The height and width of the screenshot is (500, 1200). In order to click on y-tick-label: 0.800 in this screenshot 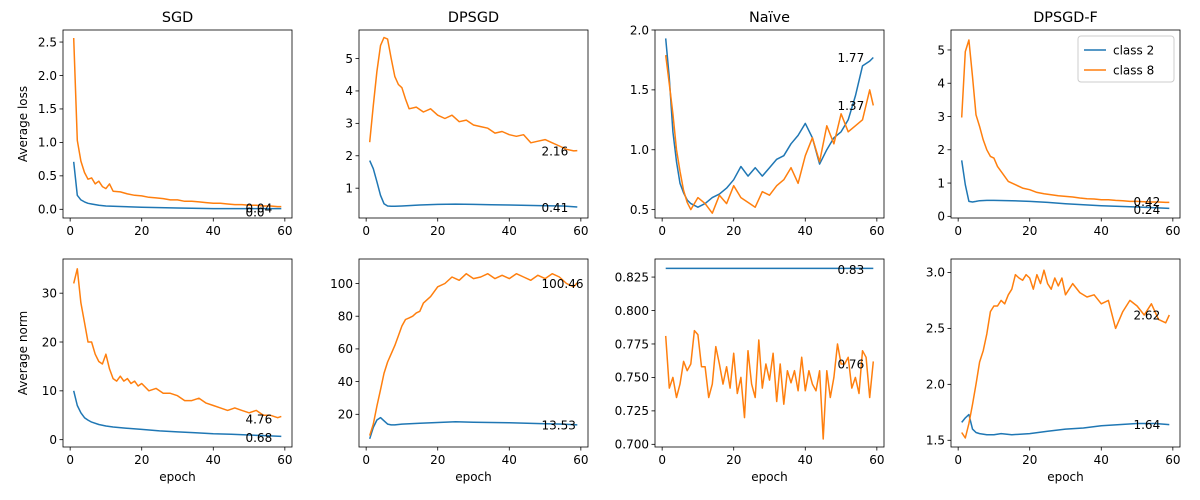, I will do `click(632, 311)`.